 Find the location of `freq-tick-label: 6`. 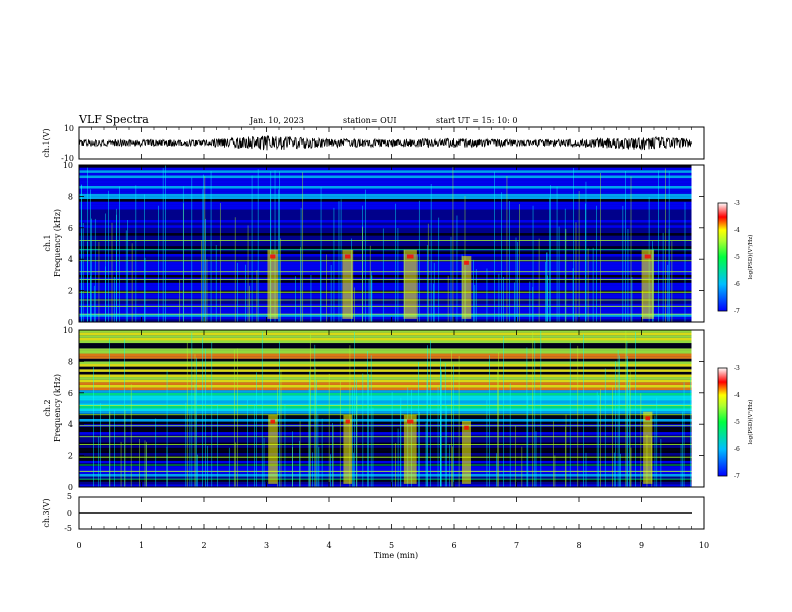

freq-tick-label: 6 is located at coordinates (70, 228).